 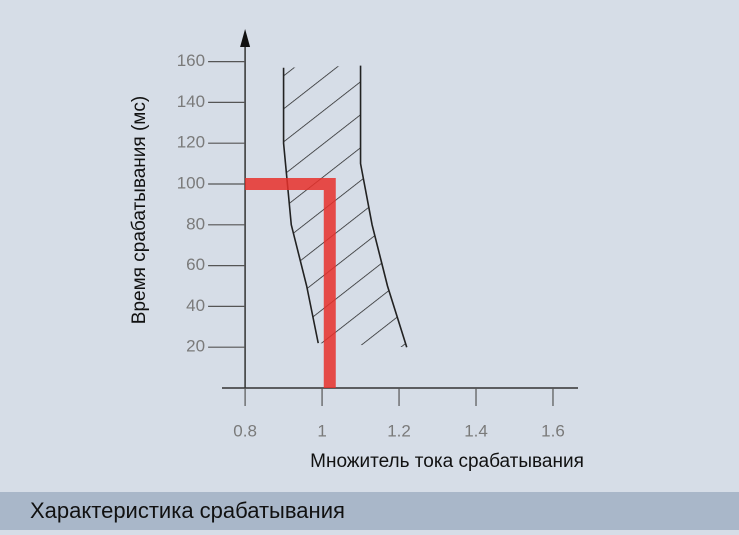 What do you see at coordinates (447, 461) in the screenshot?
I see `x-axis-label: Множитель тока срабатывания` at bounding box center [447, 461].